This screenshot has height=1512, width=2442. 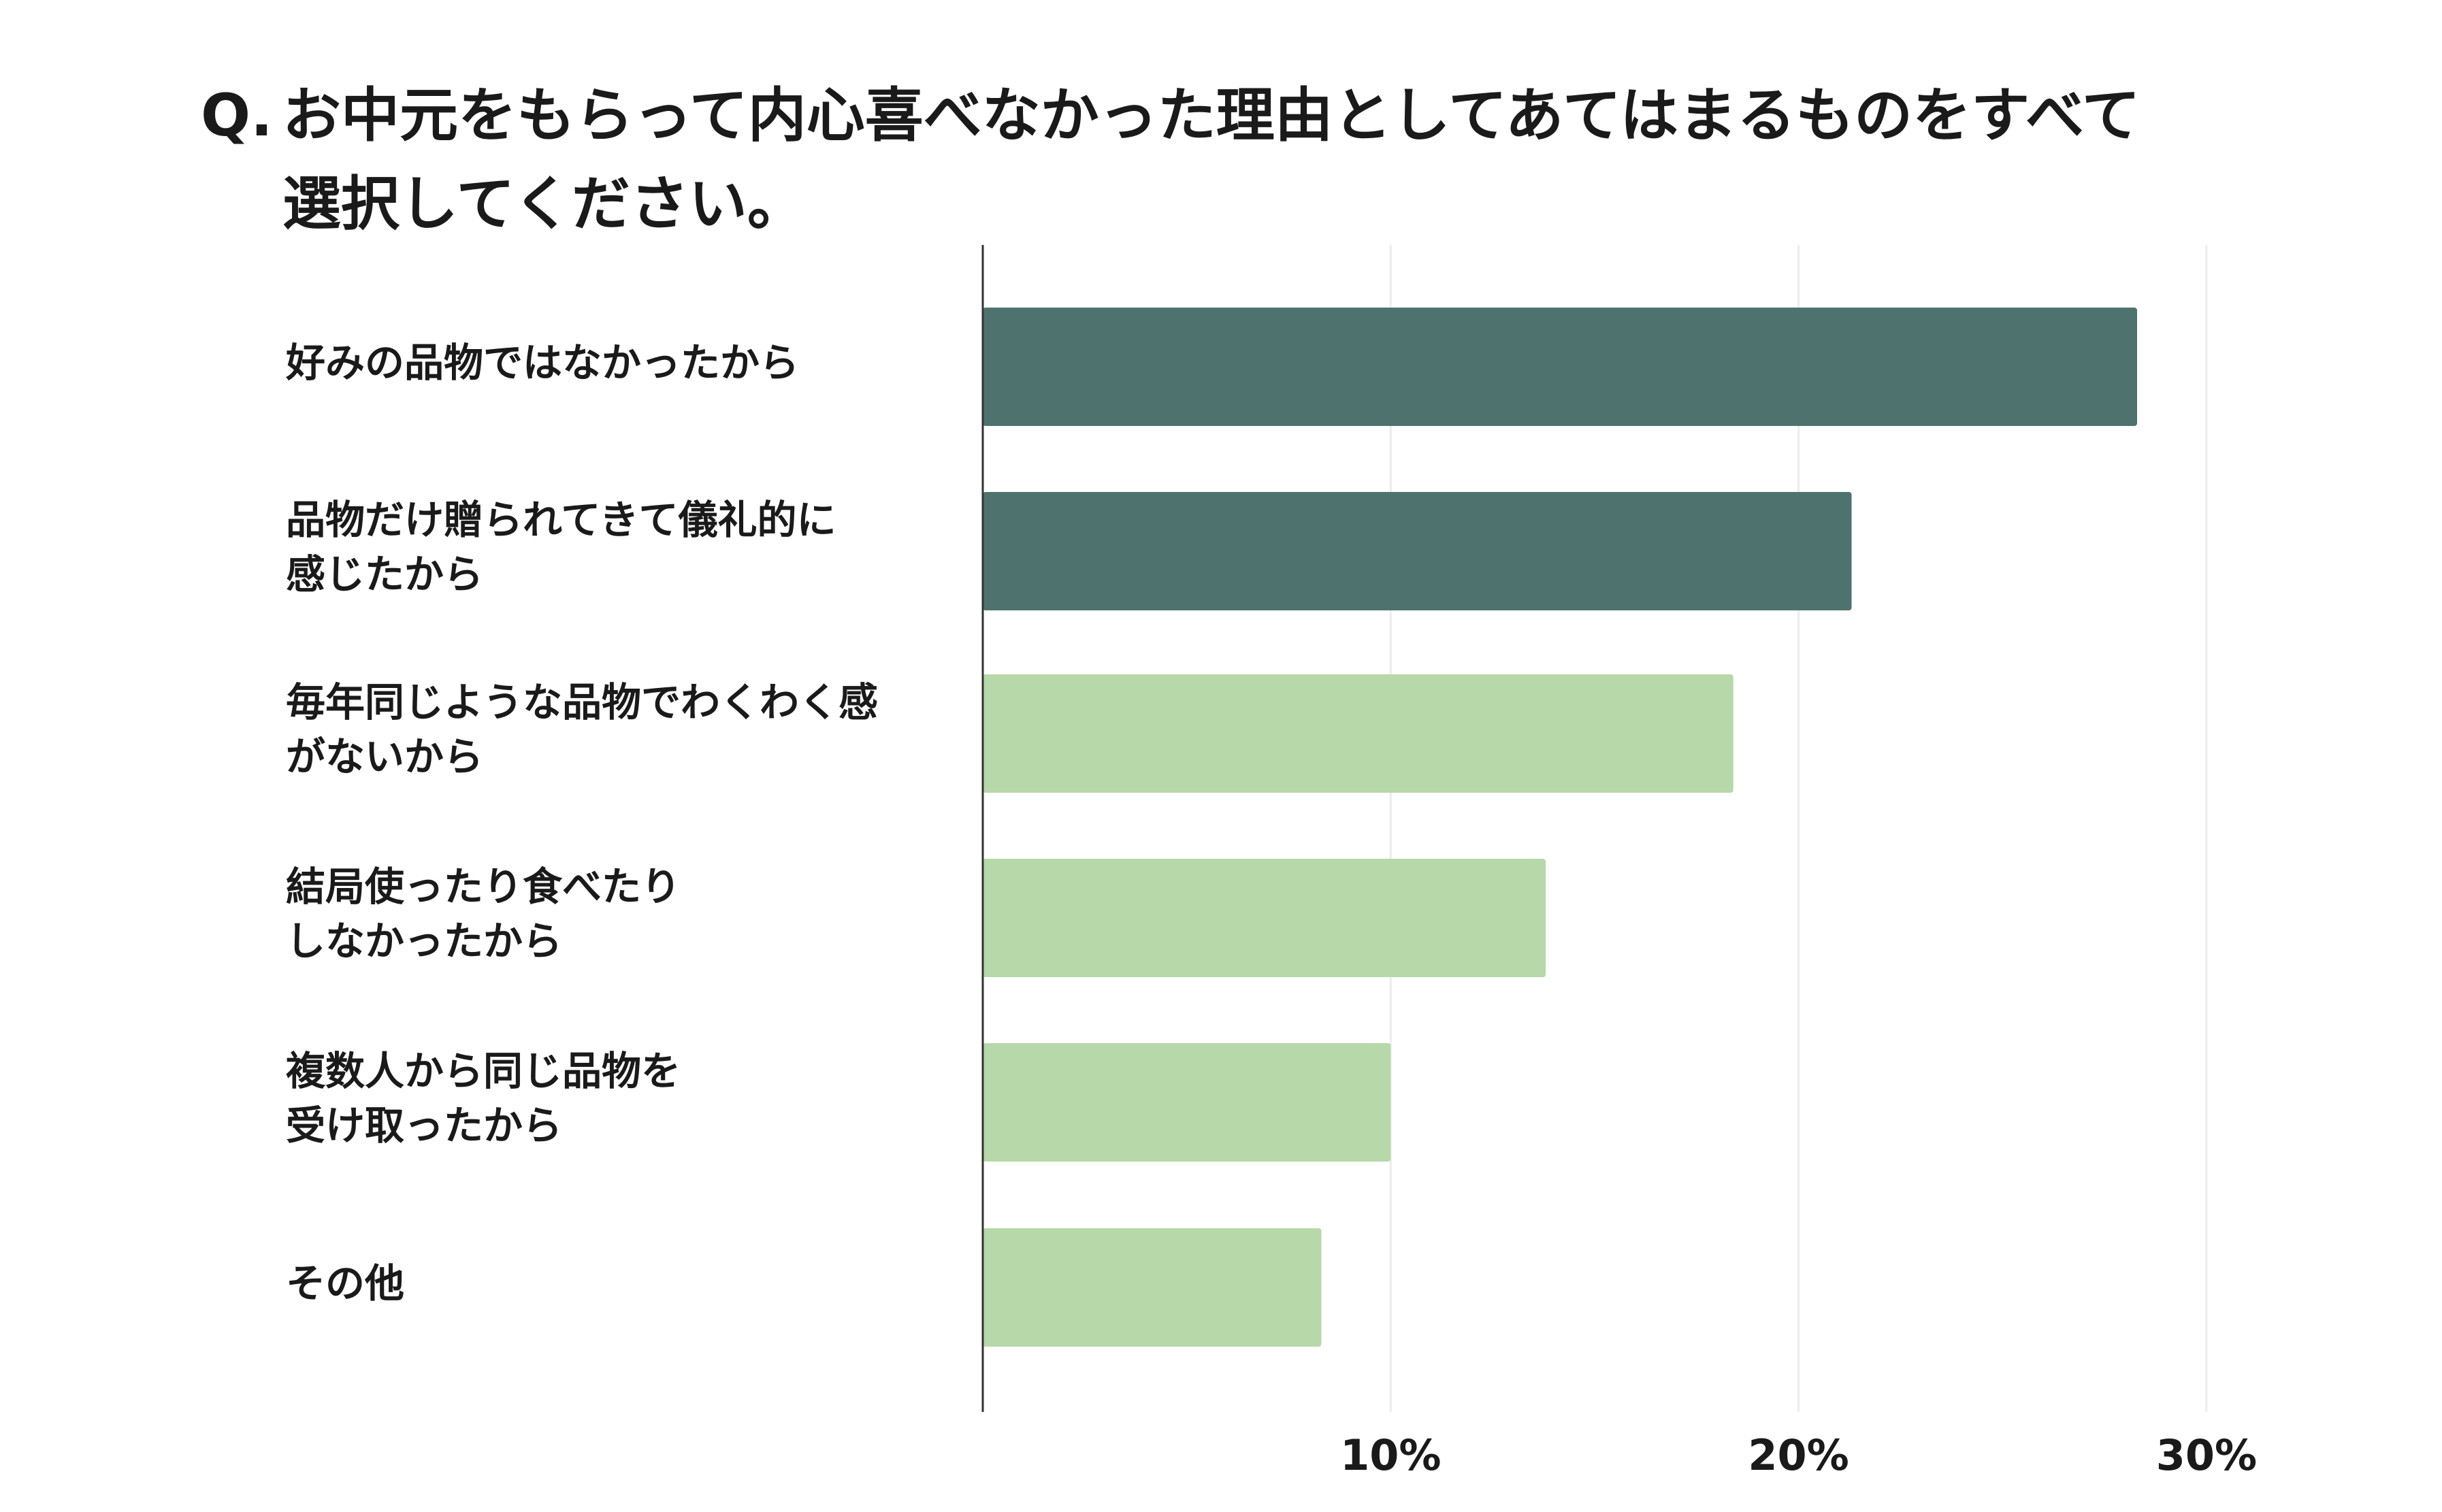 What do you see at coordinates (424, 1125) in the screenshot?
I see `category-label-line: 受け取ったから` at bounding box center [424, 1125].